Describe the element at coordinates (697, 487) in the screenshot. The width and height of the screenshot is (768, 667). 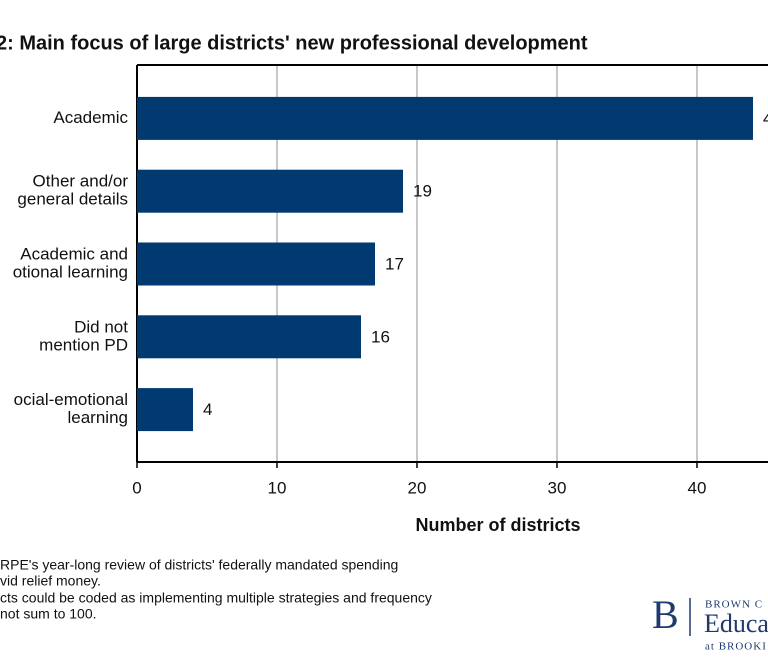
I see `x-tick-label: 40` at that location.